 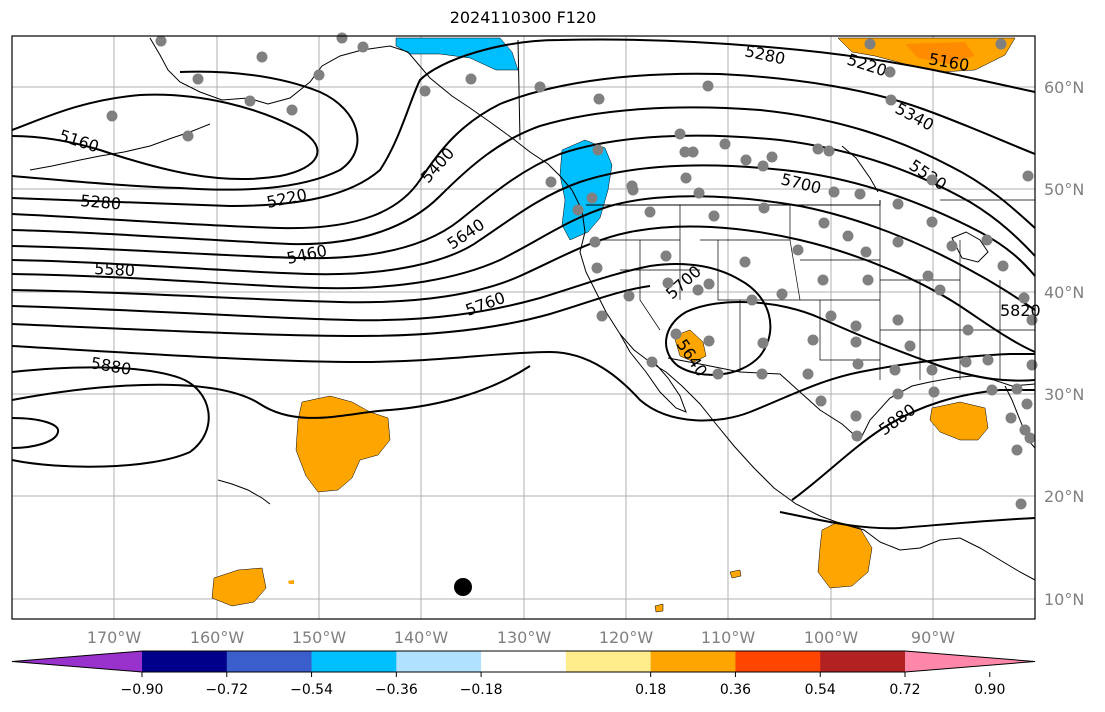 What do you see at coordinates (1064, 394) in the screenshot?
I see `lat-label-30n: 30°N` at bounding box center [1064, 394].